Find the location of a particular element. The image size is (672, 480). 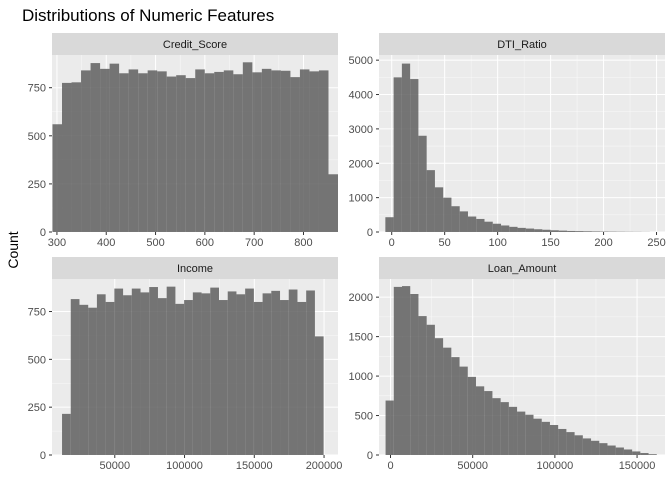

x-tick-label: 50000 is located at coordinates (472, 466).